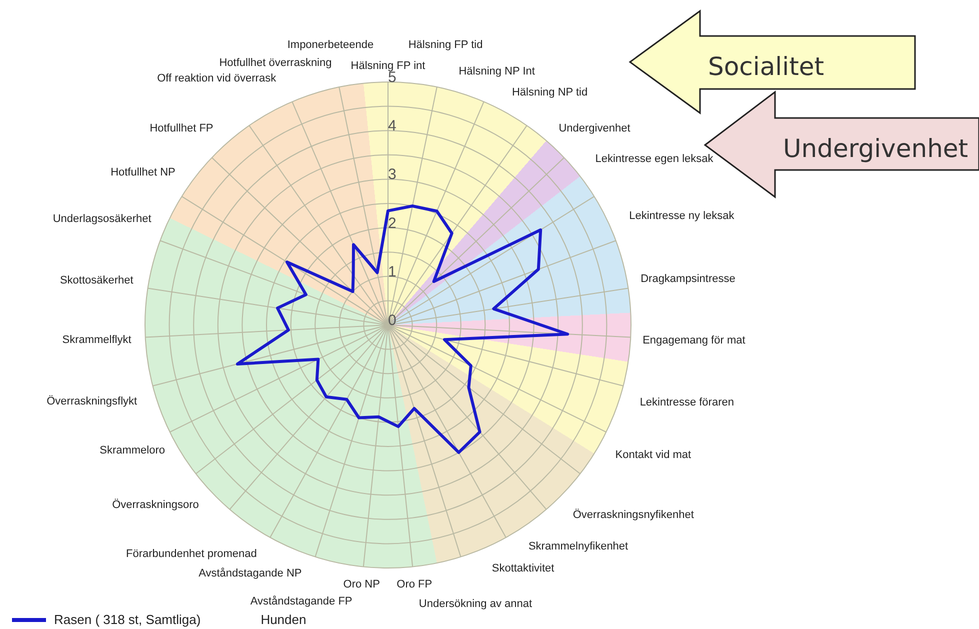 This screenshot has width=979, height=629. What do you see at coordinates (687, 402) in the screenshot?
I see `spoke-label: Lekintresse föraren` at bounding box center [687, 402].